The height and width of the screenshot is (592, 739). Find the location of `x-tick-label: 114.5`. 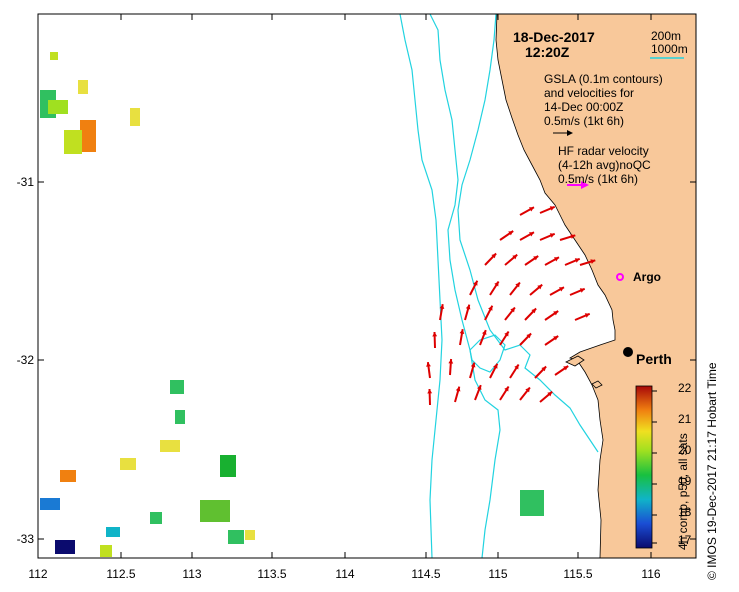

x-tick-label: 114.5 is located at coordinates (426, 574).